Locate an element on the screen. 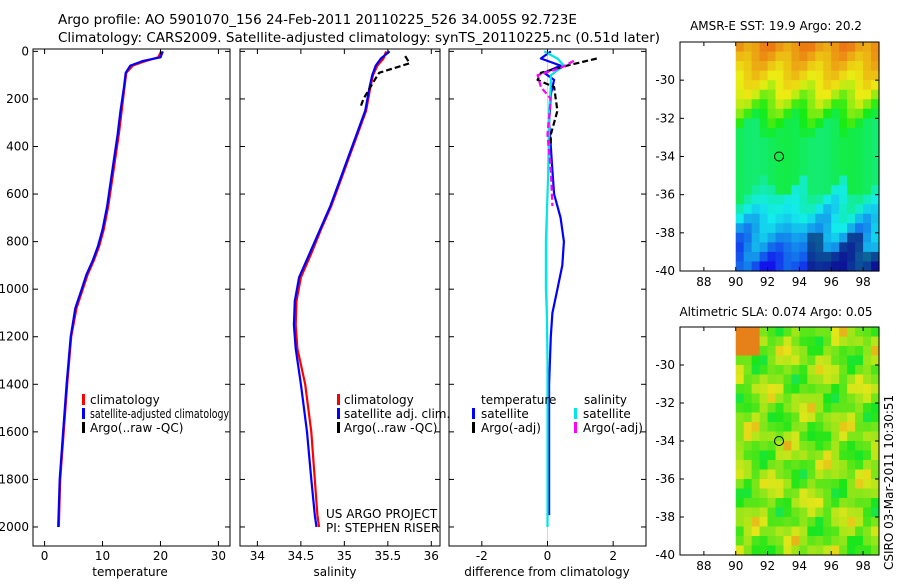 The width and height of the screenshot is (900, 584). map-y-tick-label: -32 is located at coordinates (665, 118).